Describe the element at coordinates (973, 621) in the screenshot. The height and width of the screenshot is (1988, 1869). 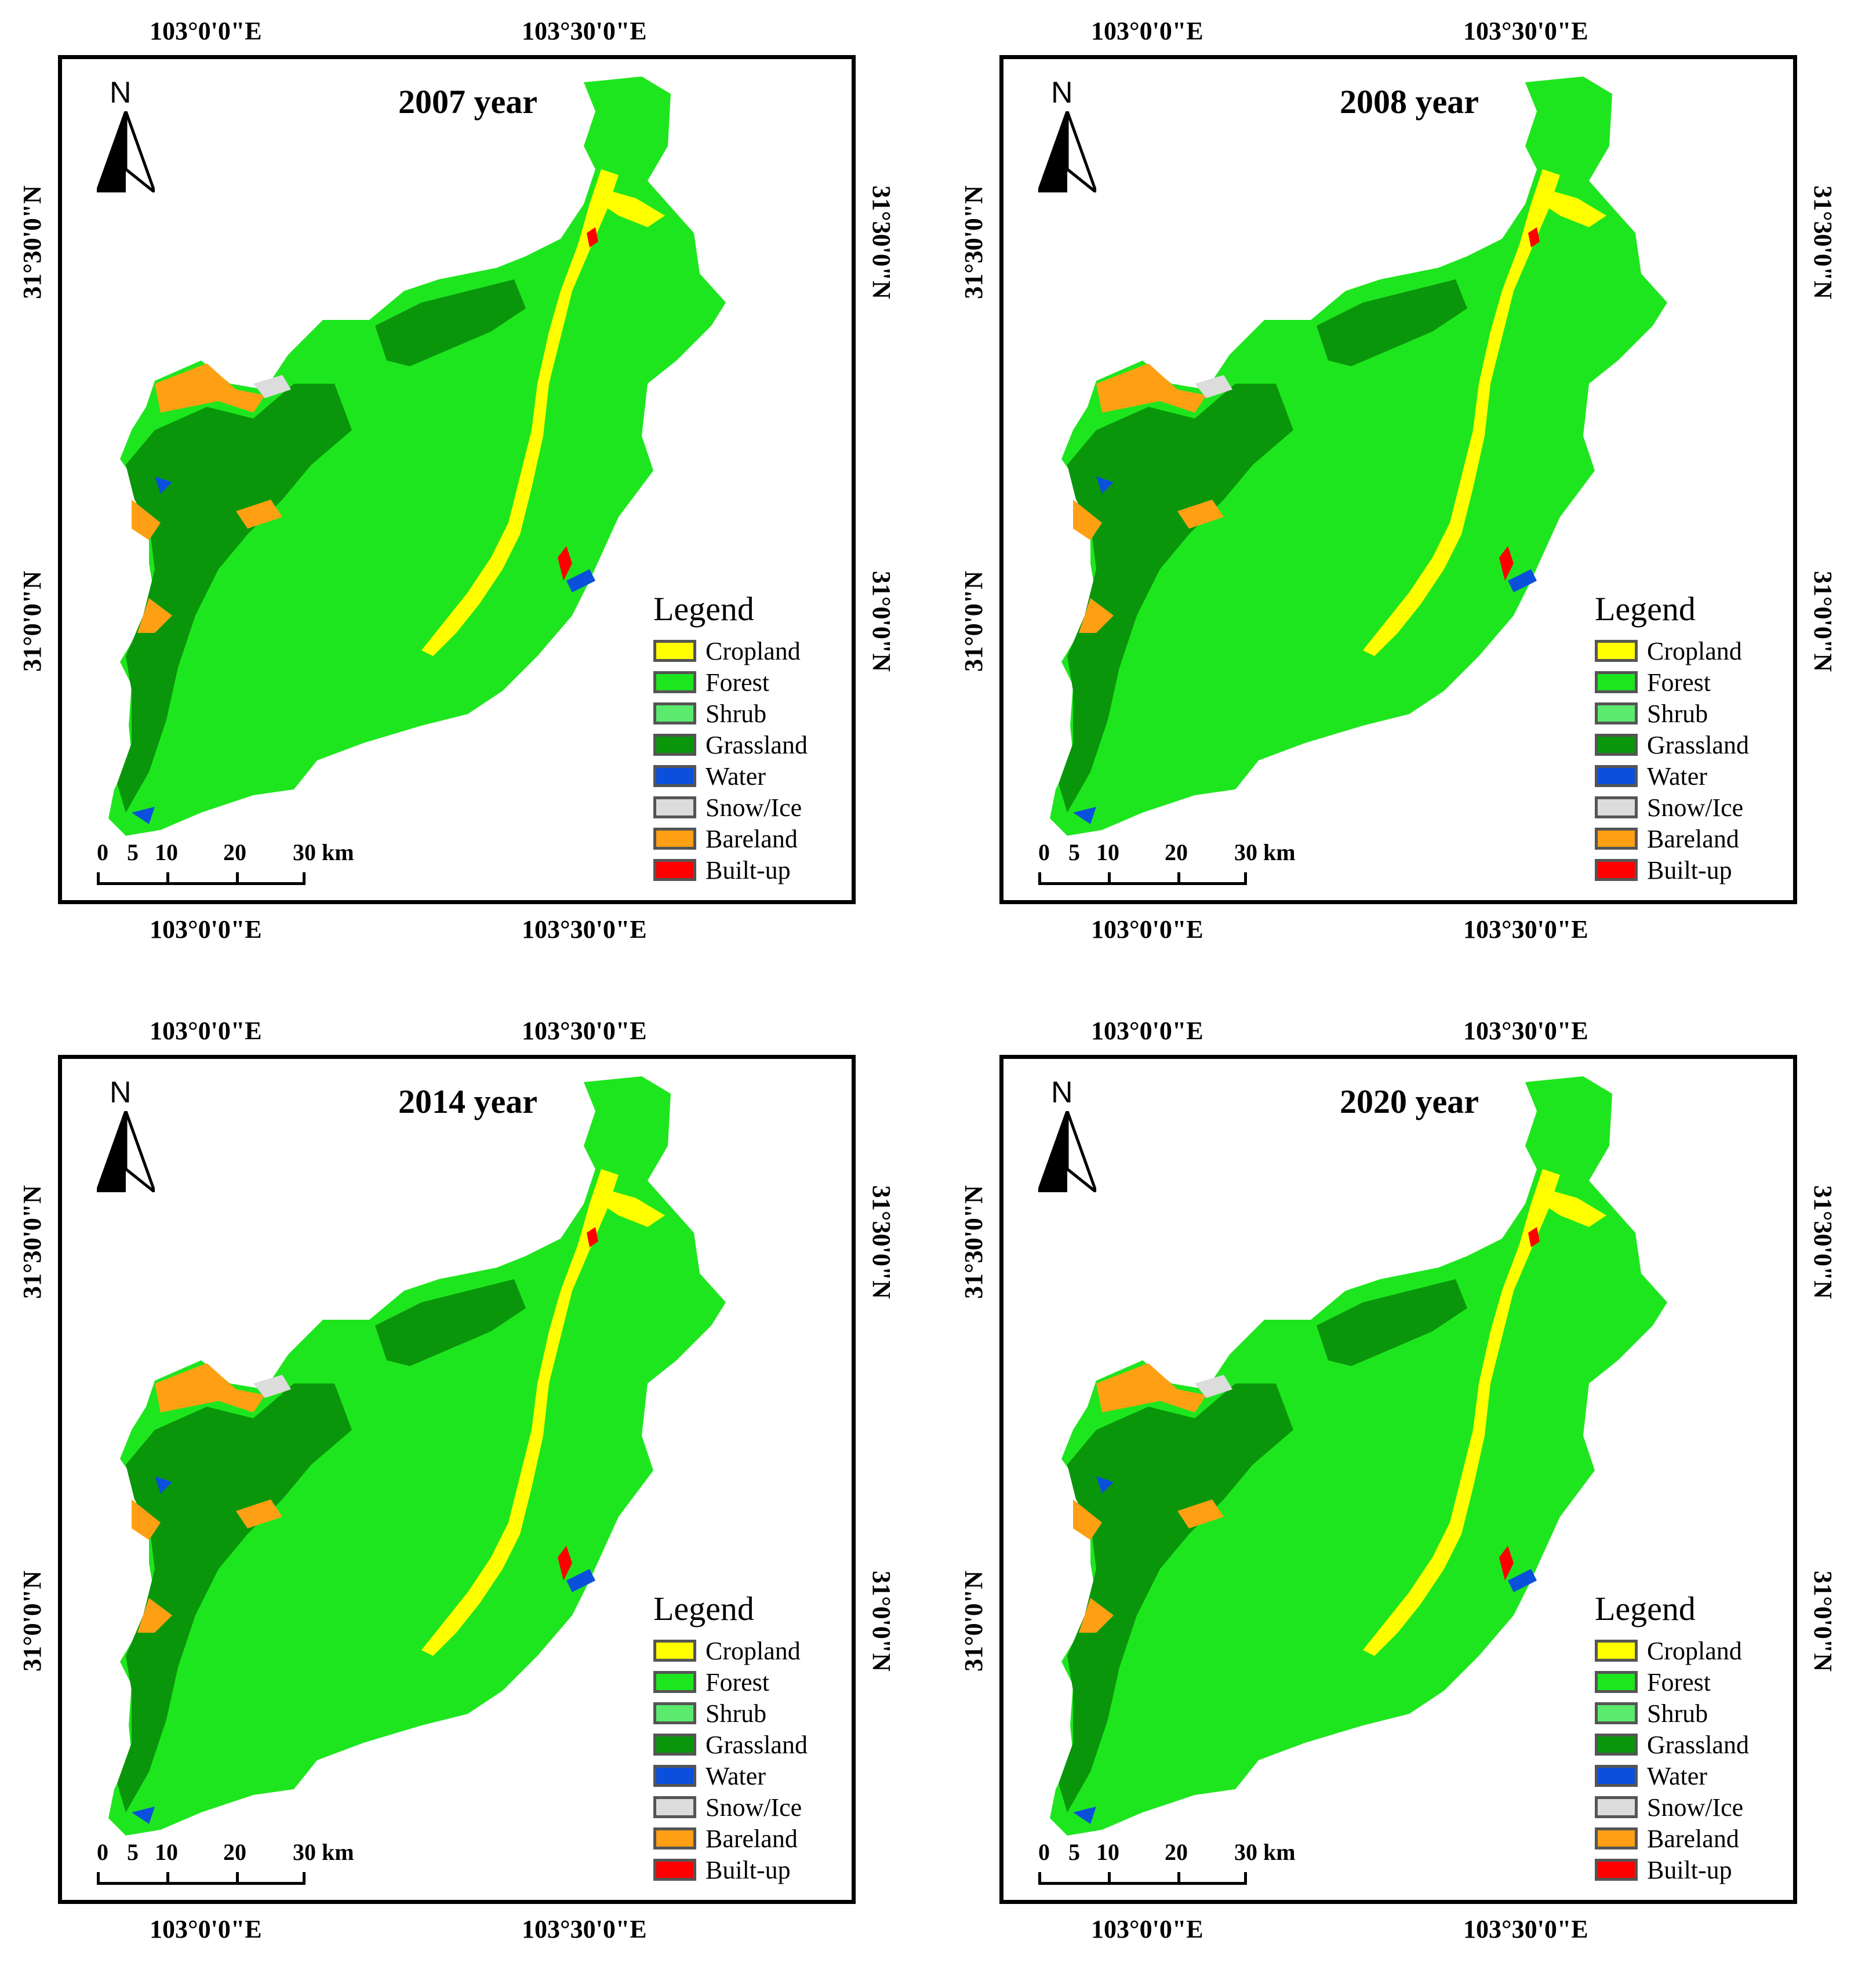
I see `lat-tick-left-bottom: 31°0'0"N` at that location.